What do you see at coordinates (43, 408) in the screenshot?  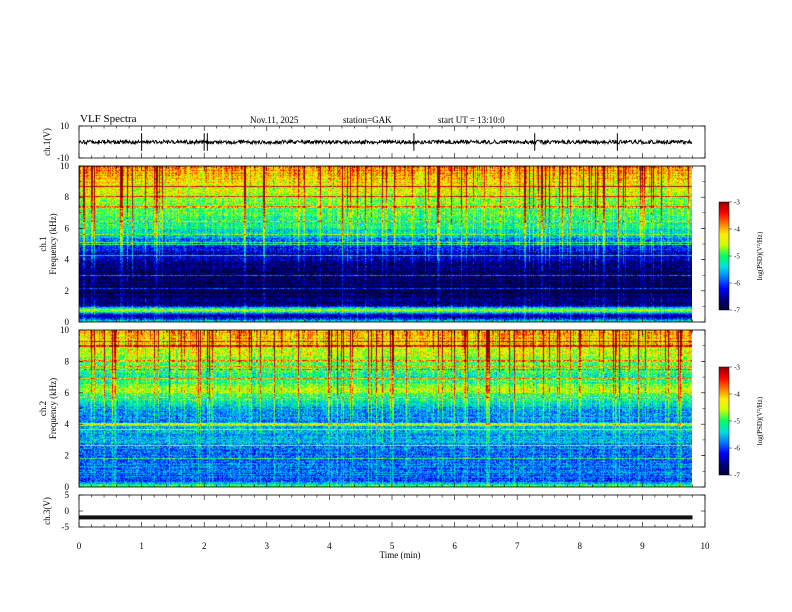 I see `svg-text: ch.2` at bounding box center [43, 408].